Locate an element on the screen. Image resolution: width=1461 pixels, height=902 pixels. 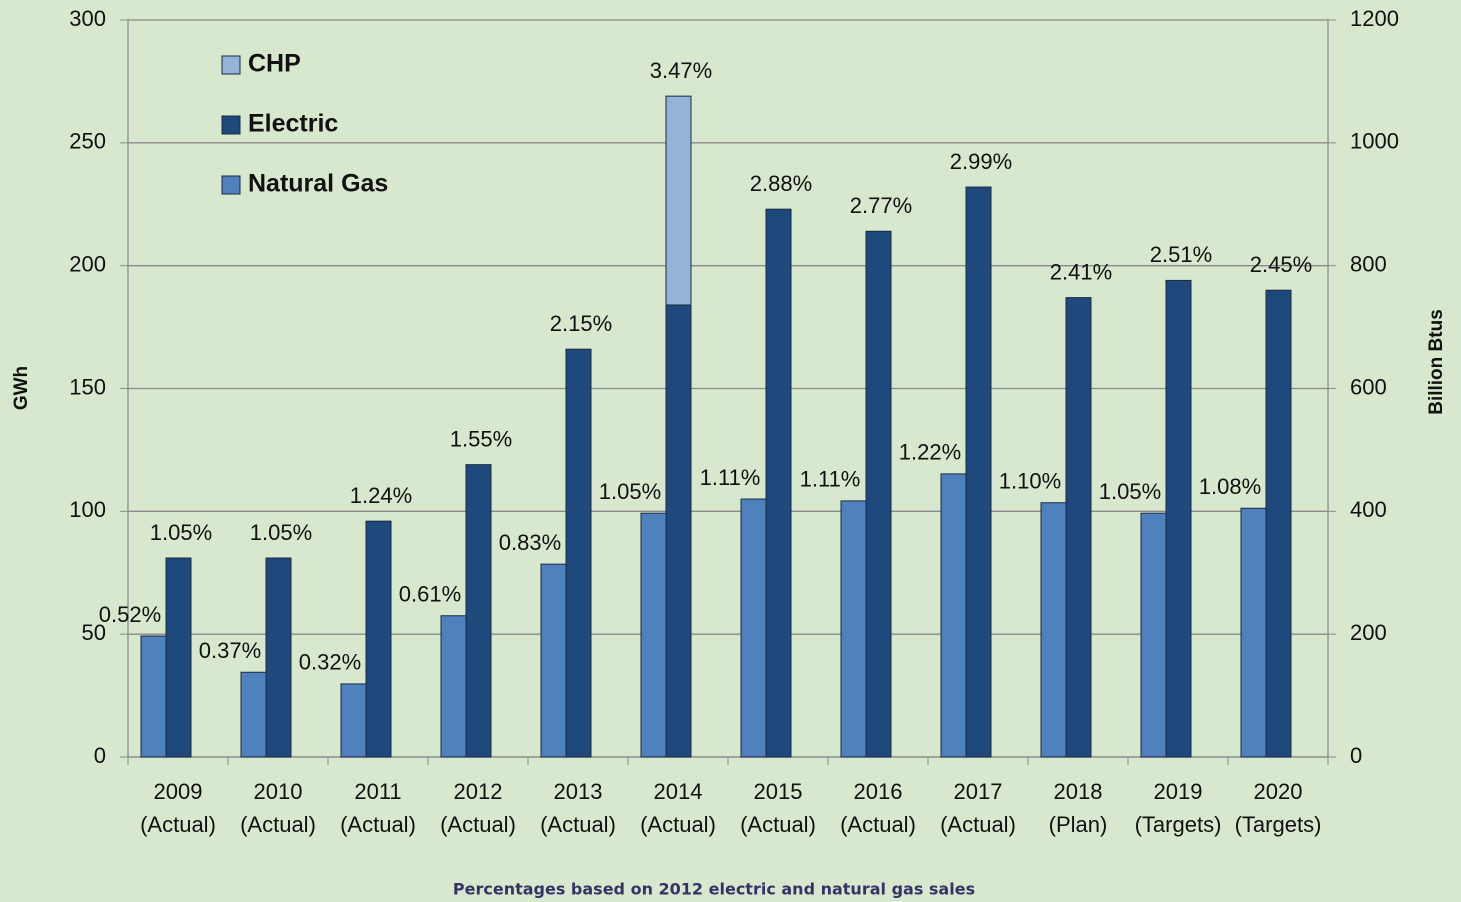
data-label: 2.77% is located at coordinates (881, 205).